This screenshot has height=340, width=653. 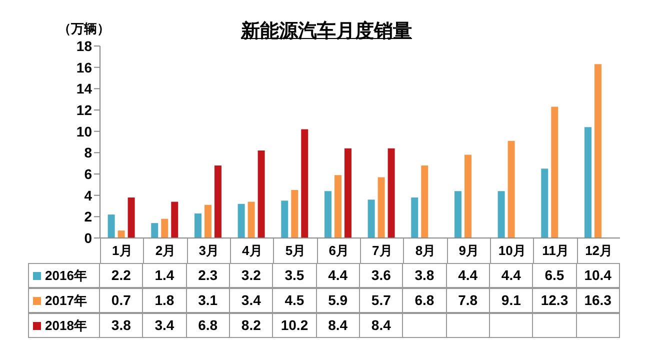 I want to click on data-label: 3.2, so click(x=252, y=275).